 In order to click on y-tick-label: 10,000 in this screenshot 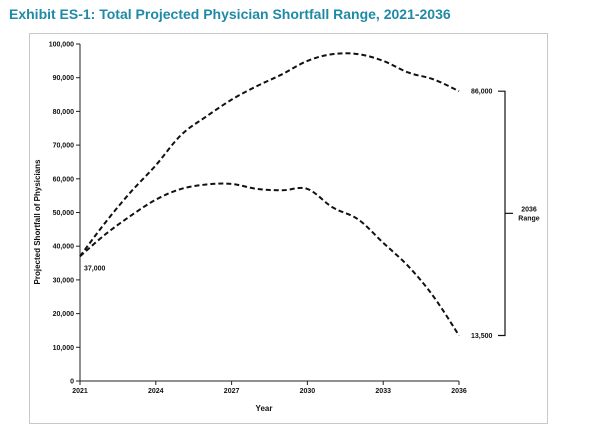, I will do `click(64, 348)`.